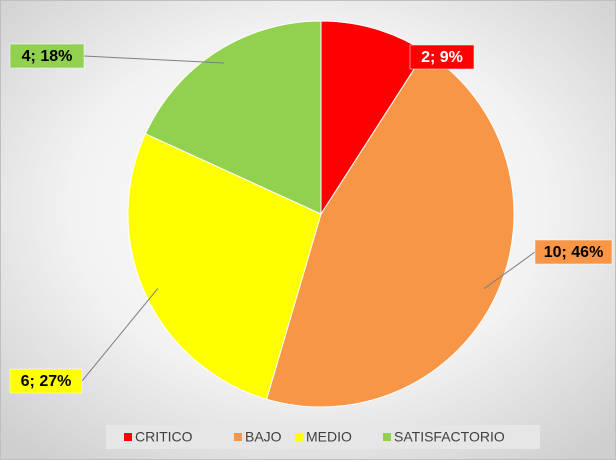 Image resolution: width=616 pixels, height=460 pixels. What do you see at coordinates (263, 437) in the screenshot?
I see `legend-label: BAJO` at bounding box center [263, 437].